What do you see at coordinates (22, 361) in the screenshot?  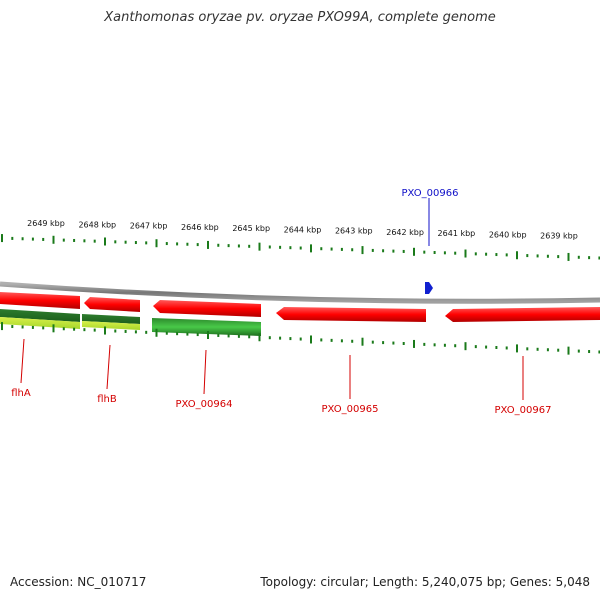 I see `leader-flhA` at bounding box center [22, 361].